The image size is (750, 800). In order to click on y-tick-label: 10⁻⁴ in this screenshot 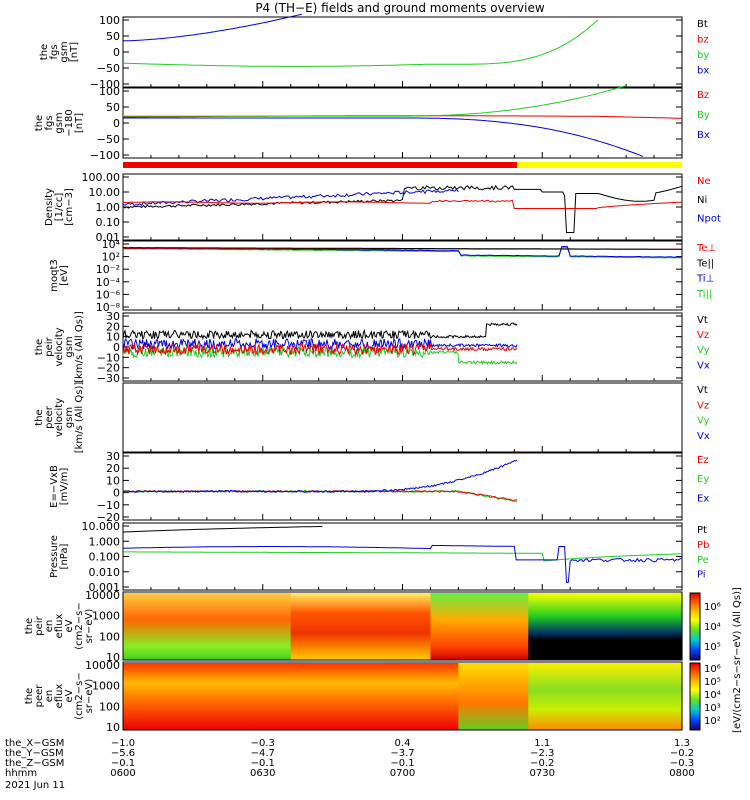, I will do `click(108, 282)`.